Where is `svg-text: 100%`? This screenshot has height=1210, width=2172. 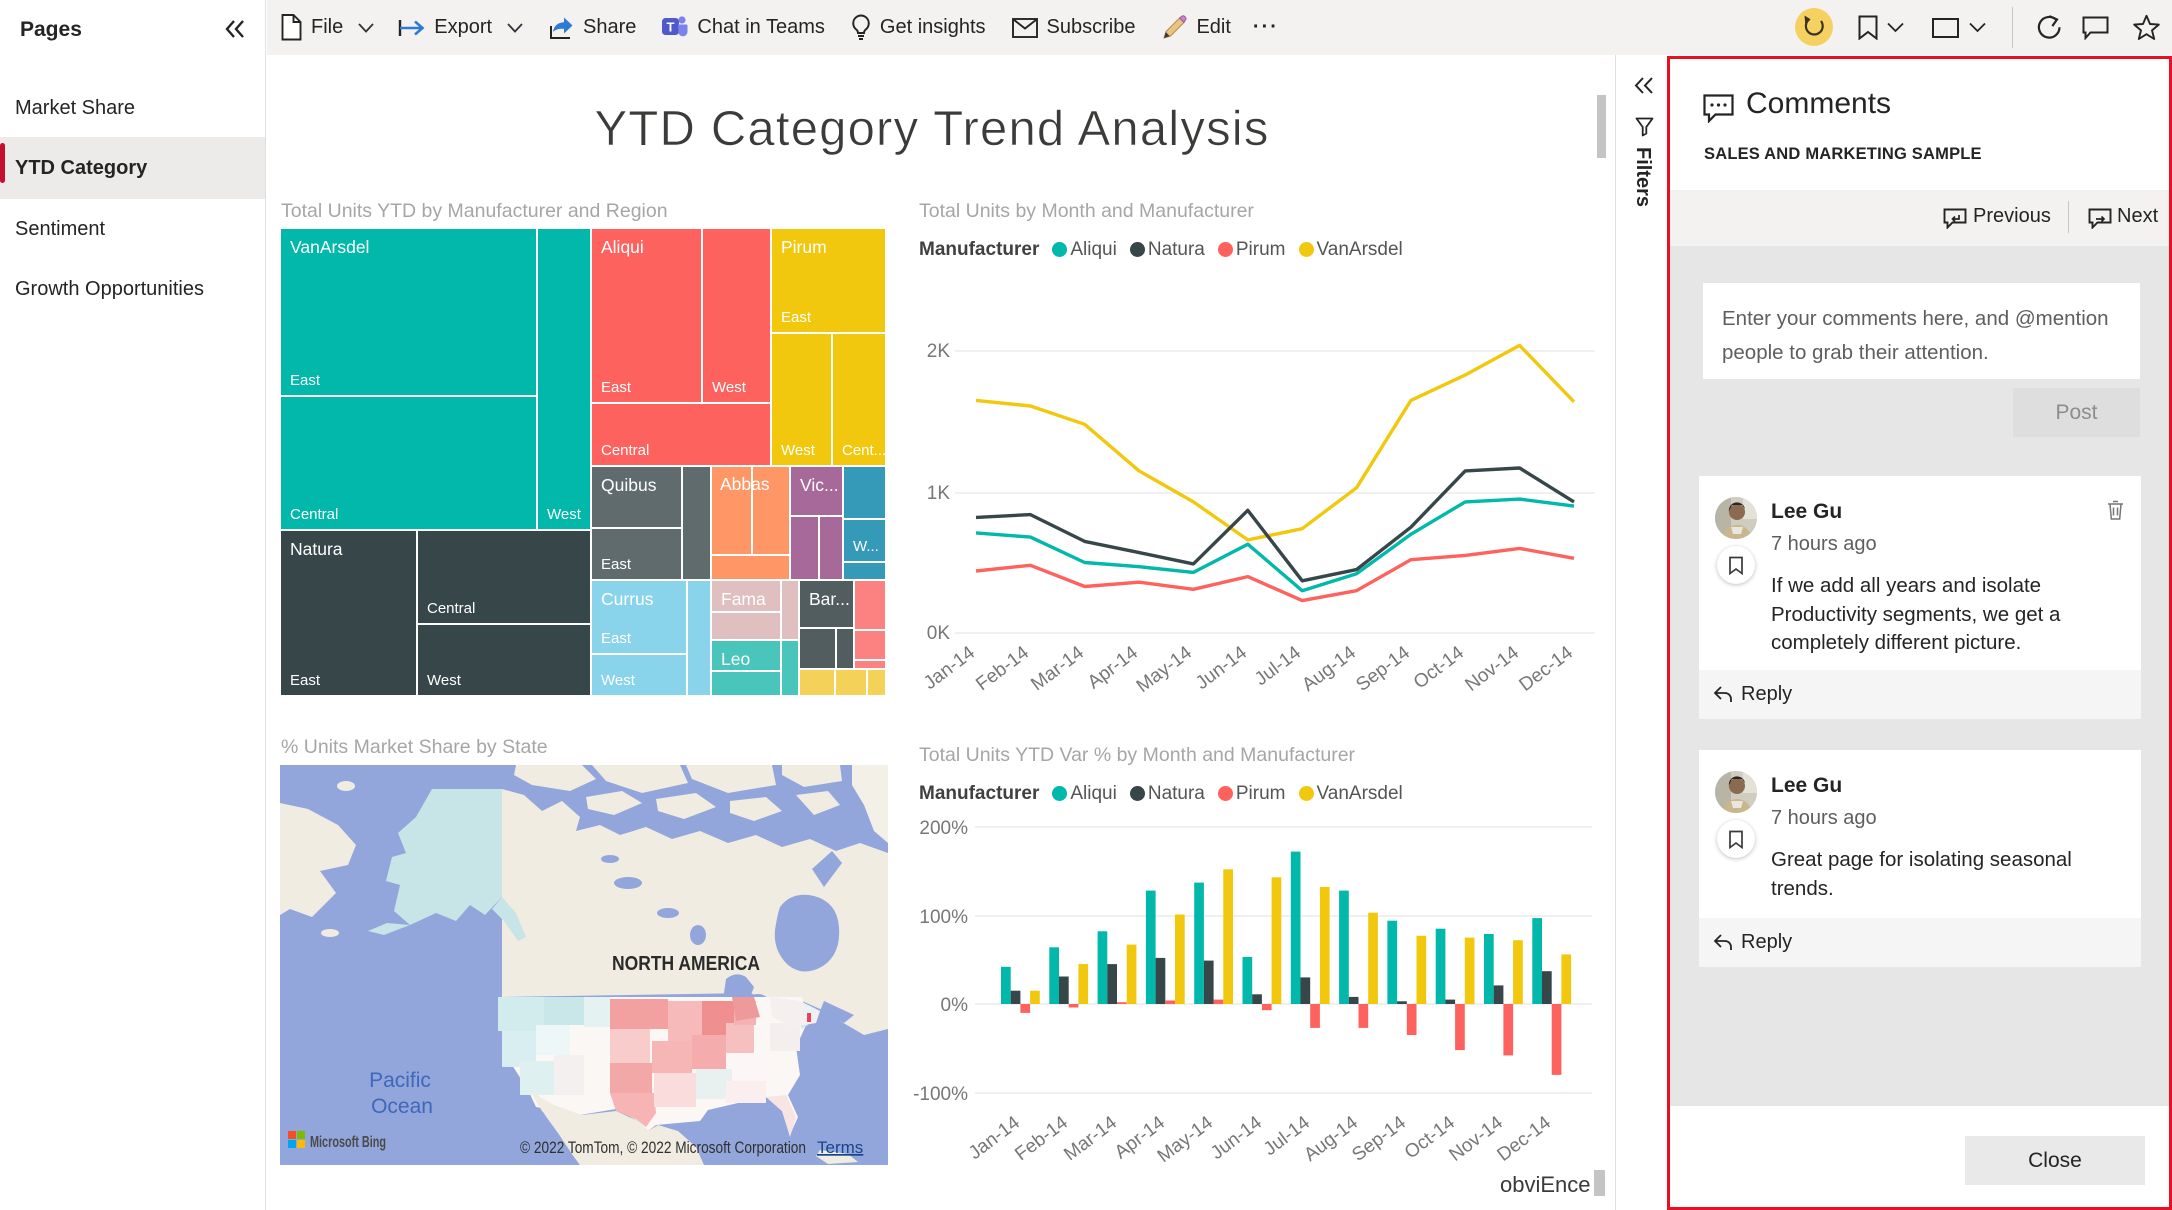
svg-text: 100% is located at coordinates (943, 917).